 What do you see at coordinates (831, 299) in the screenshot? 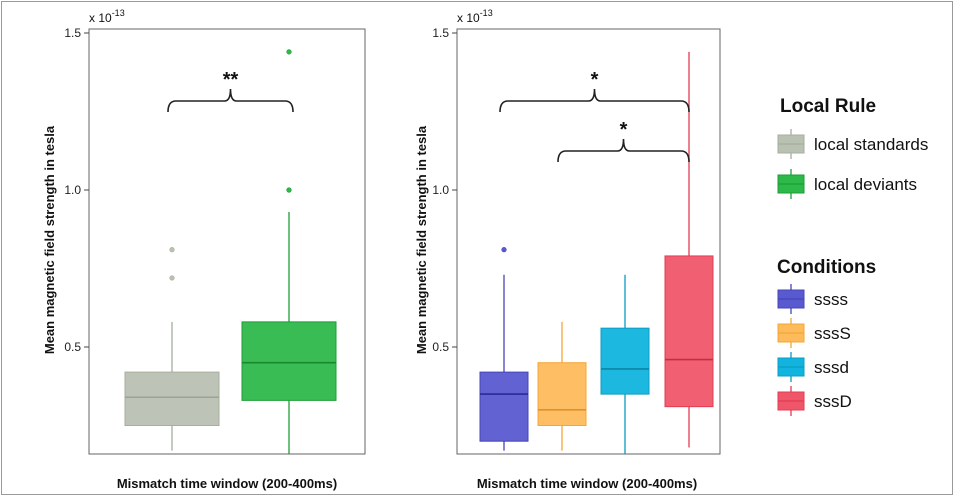
I see `legend-entry-label: ssss` at bounding box center [831, 299].